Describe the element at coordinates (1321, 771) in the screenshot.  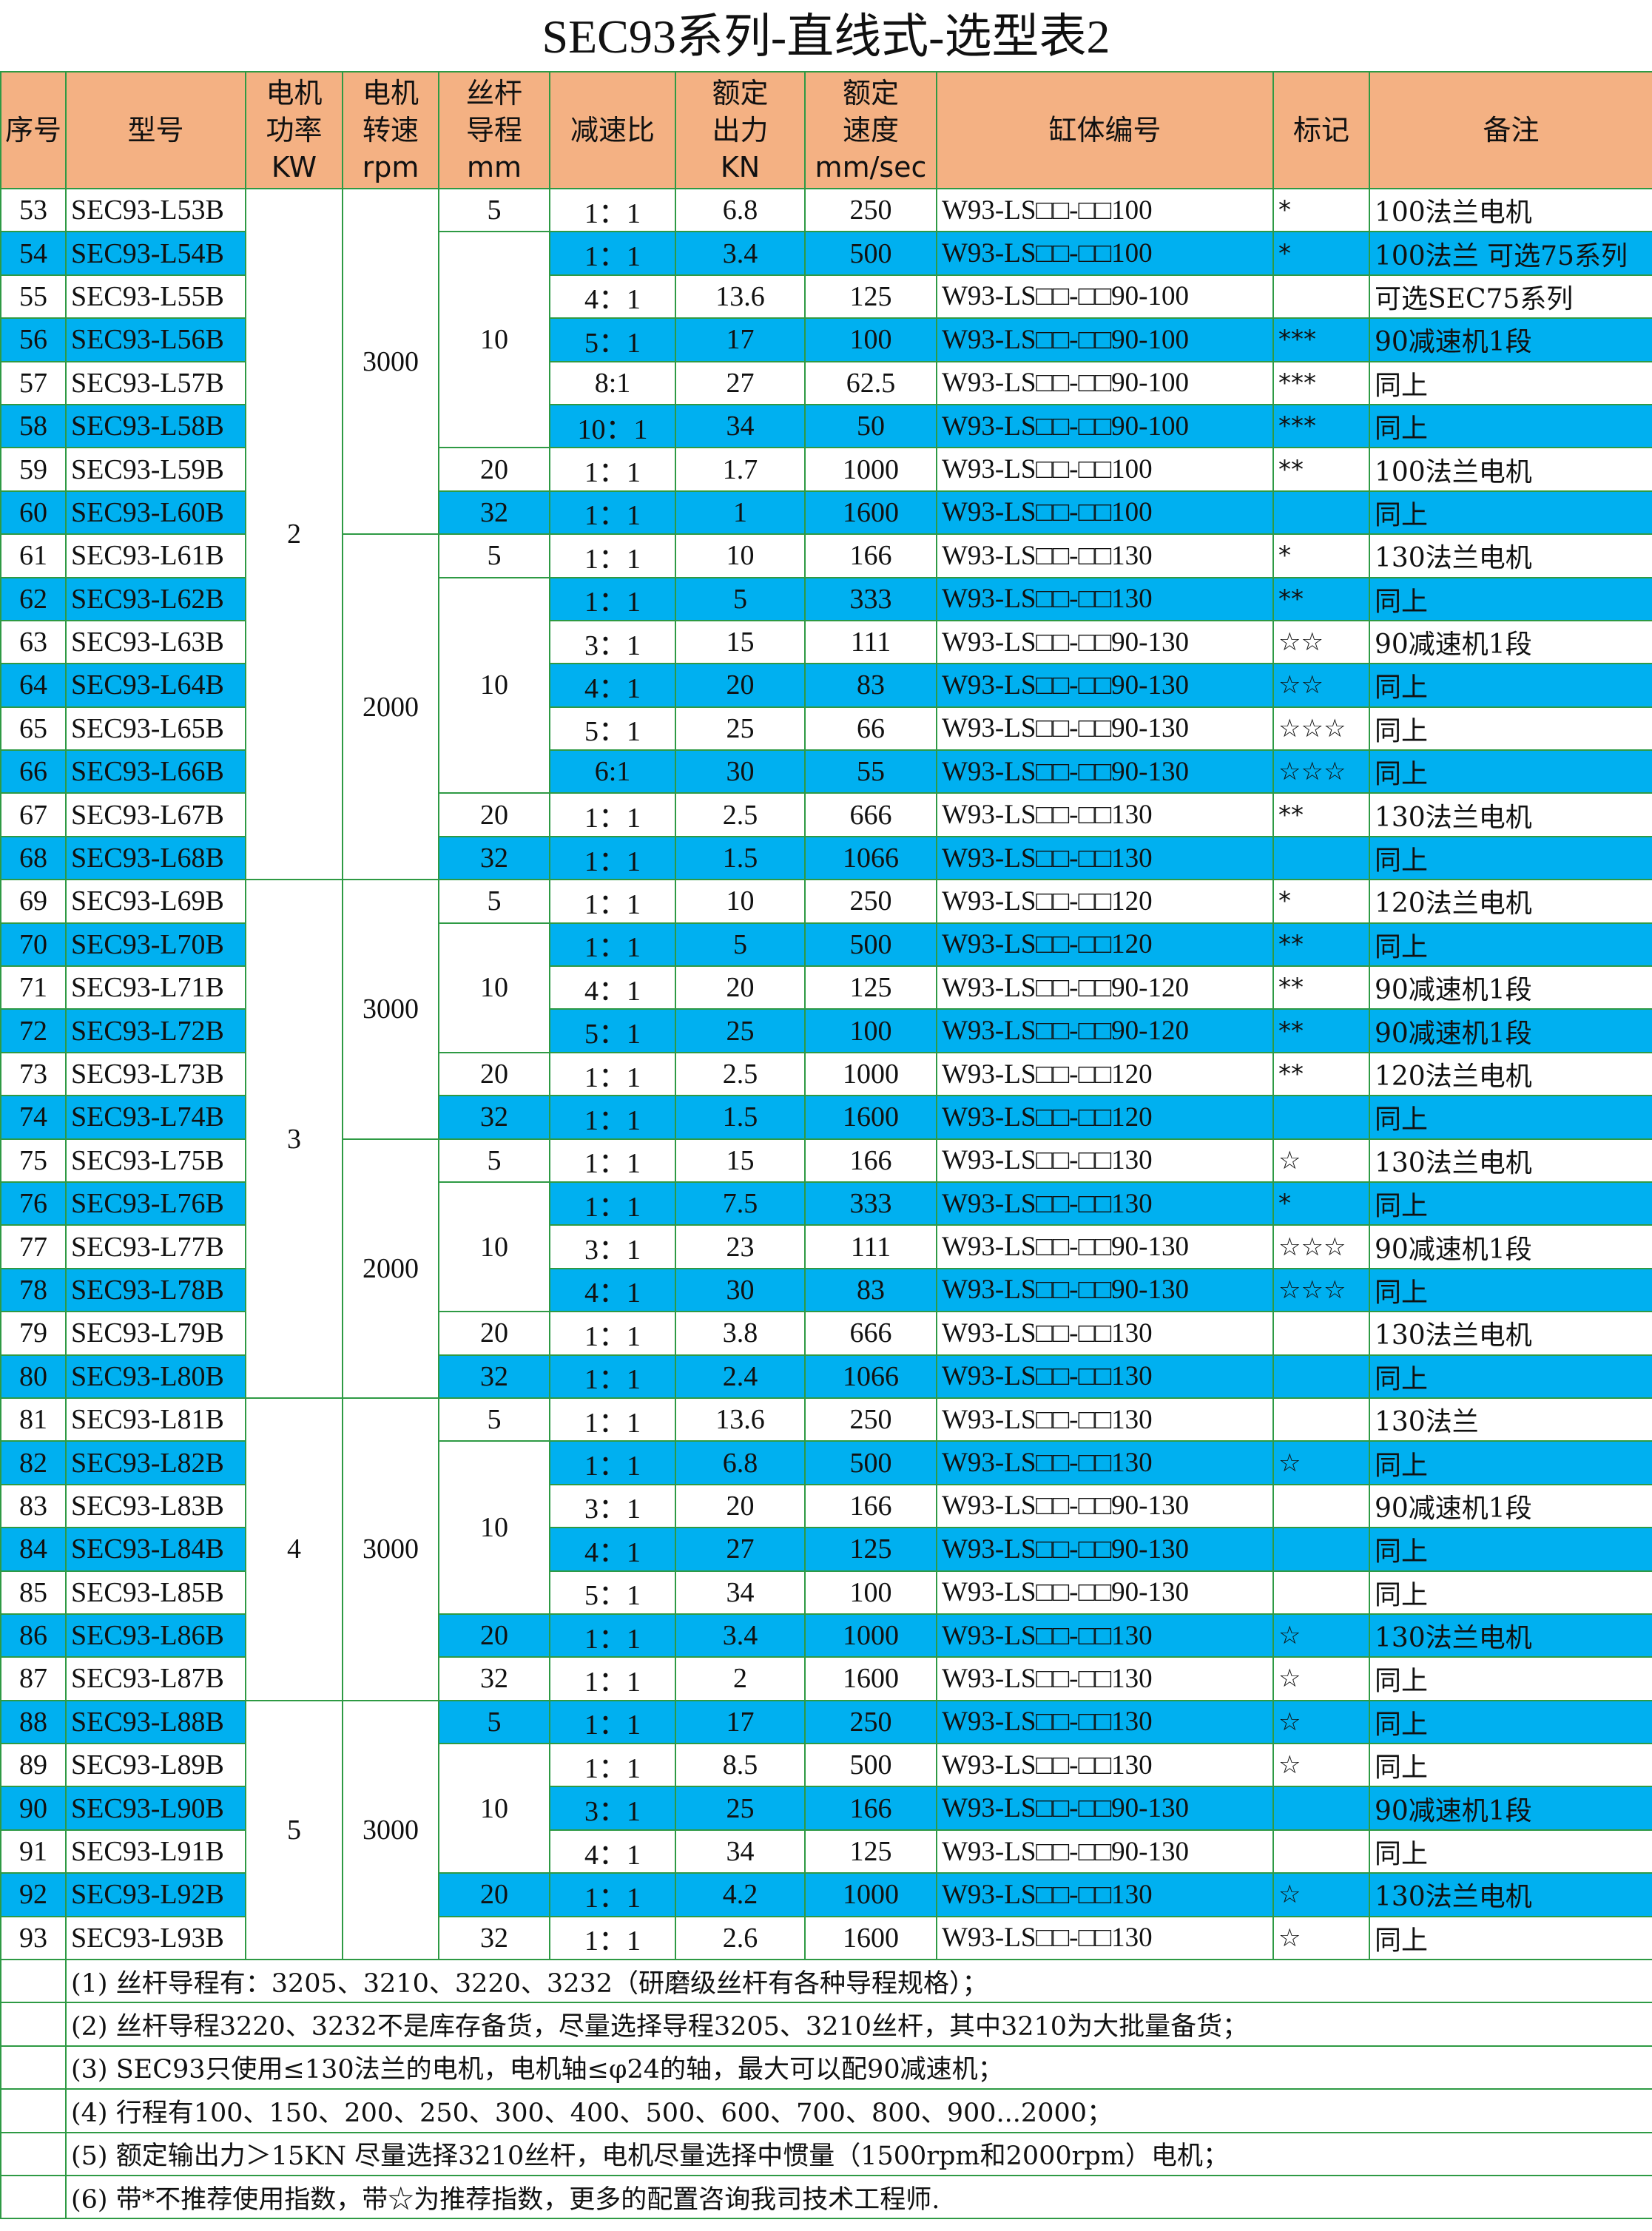
I see `mark-cell: ☆☆☆` at that location.